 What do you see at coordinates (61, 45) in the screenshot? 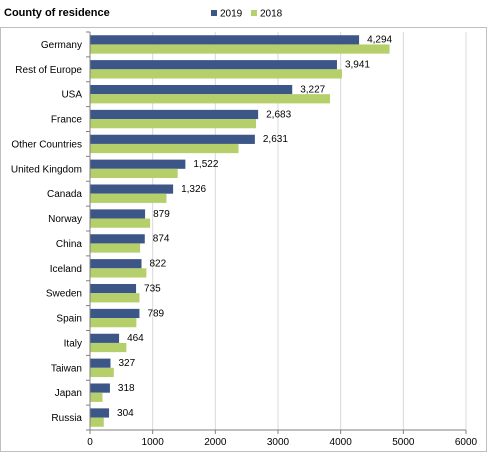
I see `category-label: Germany` at bounding box center [61, 45].